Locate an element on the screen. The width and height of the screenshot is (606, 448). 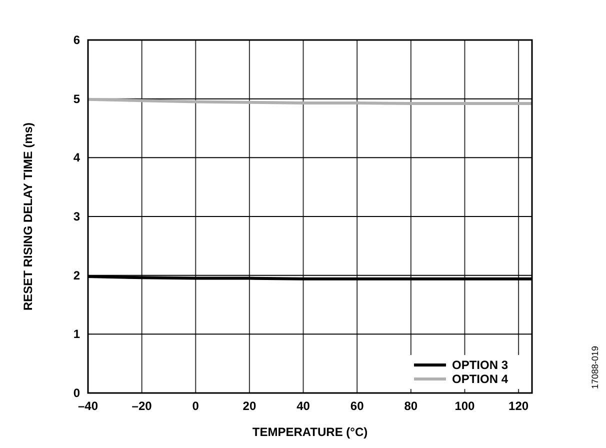
x-tick-label: 120 is located at coordinates (518, 406).